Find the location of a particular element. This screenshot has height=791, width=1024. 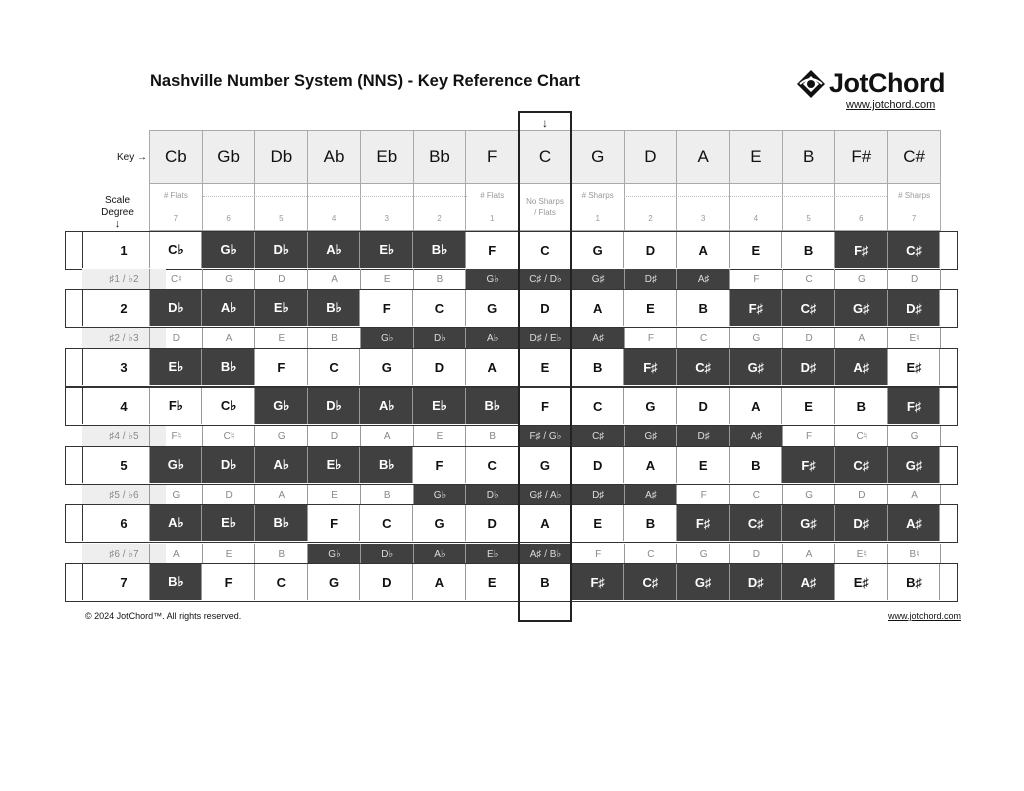

info-count: 4 is located at coordinates (334, 218).